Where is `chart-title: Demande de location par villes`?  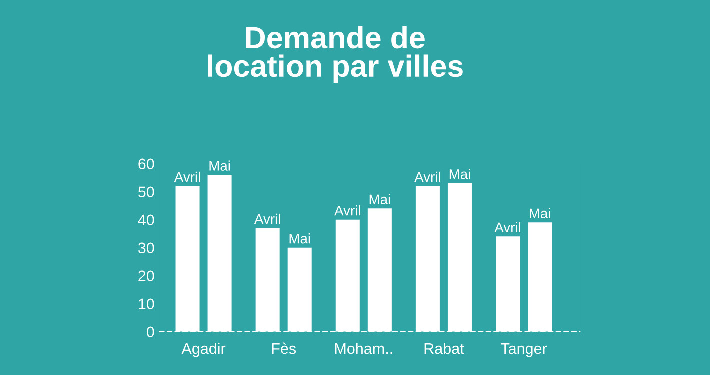 chart-title: Demande de location par villes is located at coordinates (335, 55).